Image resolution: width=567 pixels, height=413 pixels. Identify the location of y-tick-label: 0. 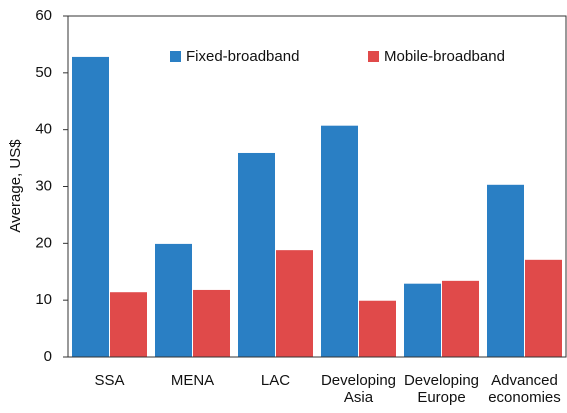
(48, 356).